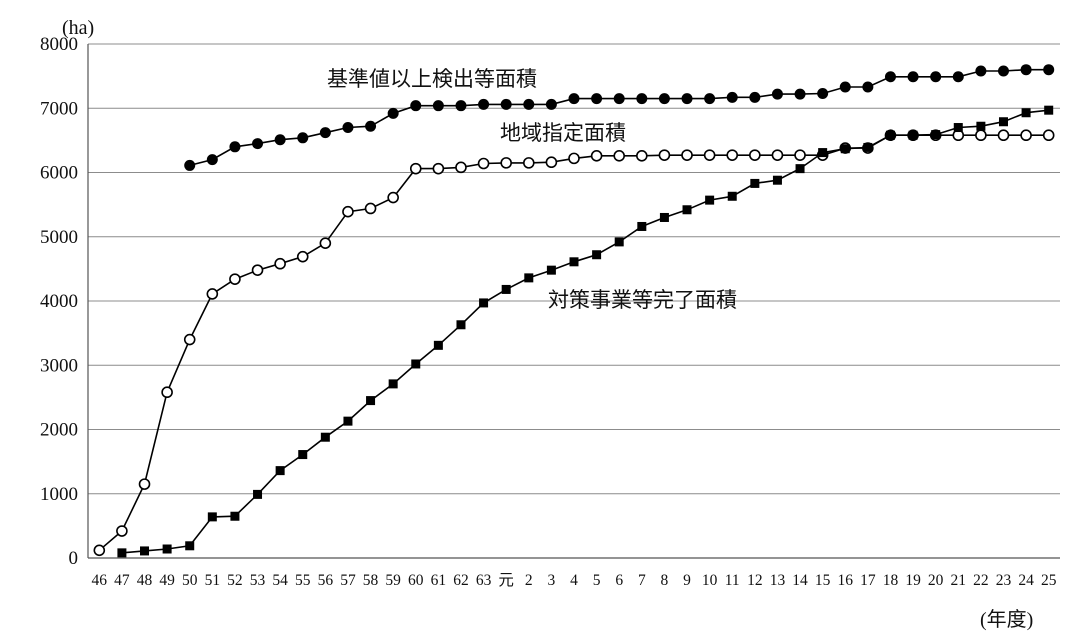 The image size is (1070, 631). What do you see at coordinates (64, 301) in the screenshot?
I see `y-axis: 0 1000 2000 3000 4000 5000 6000 7000 8000` at bounding box center [64, 301].